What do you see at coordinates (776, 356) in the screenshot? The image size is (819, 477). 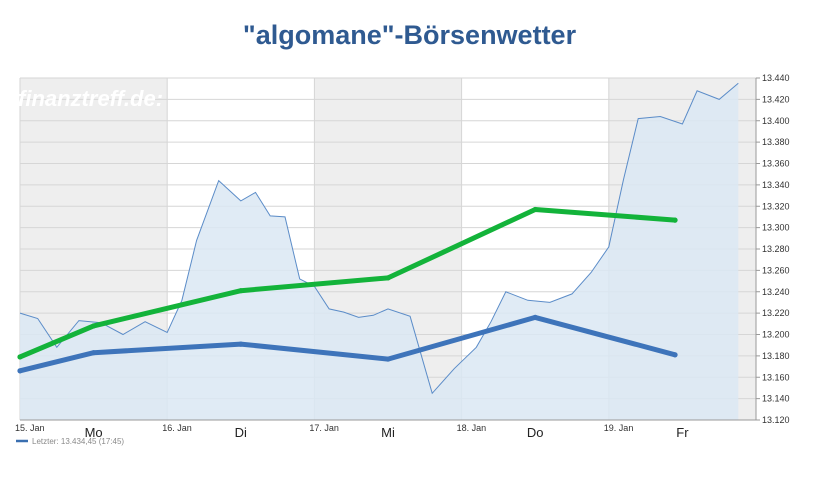 I see `y-tick-label: 13.180` at bounding box center [776, 356].